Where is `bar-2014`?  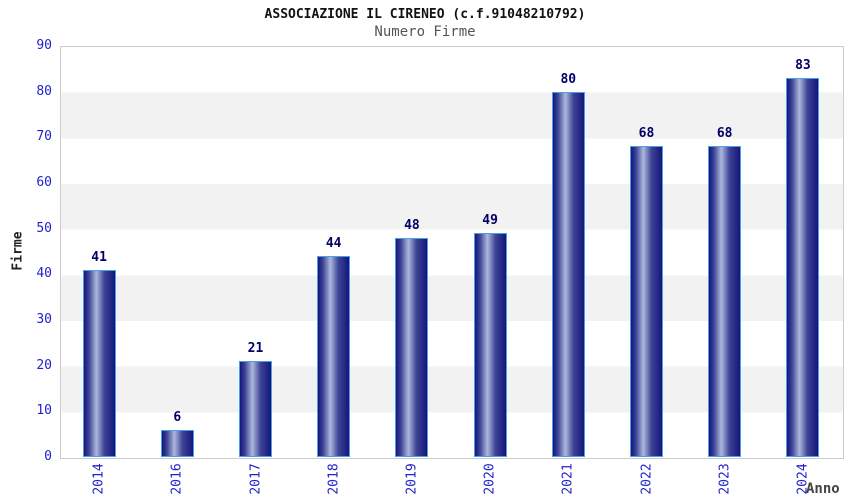 bar-2014 is located at coordinates (99, 363).